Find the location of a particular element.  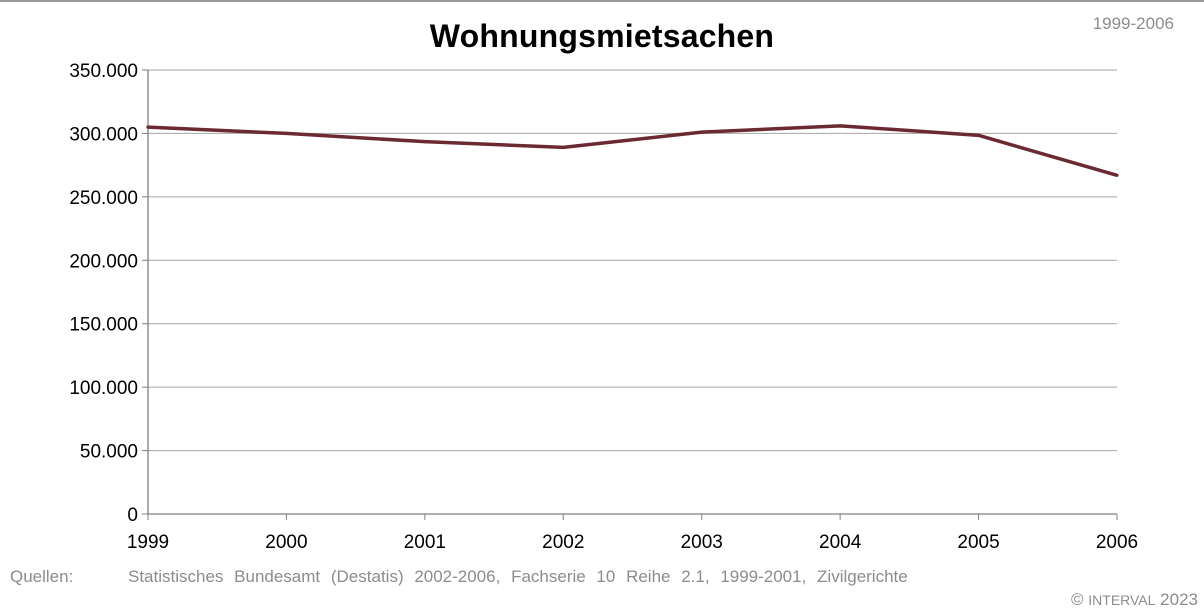

series-line is located at coordinates (632, 150).